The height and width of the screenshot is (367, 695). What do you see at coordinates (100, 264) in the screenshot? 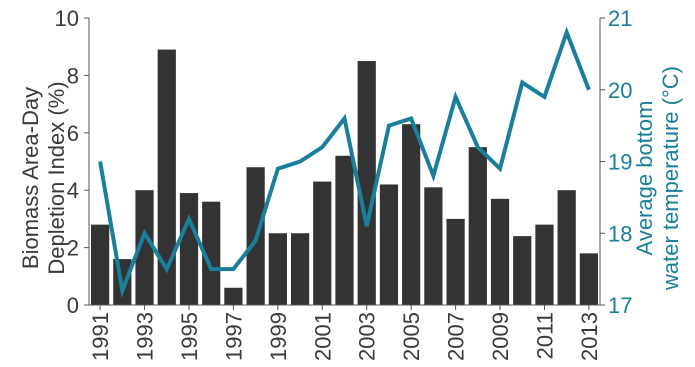
I see `bar-1991` at bounding box center [100, 264].